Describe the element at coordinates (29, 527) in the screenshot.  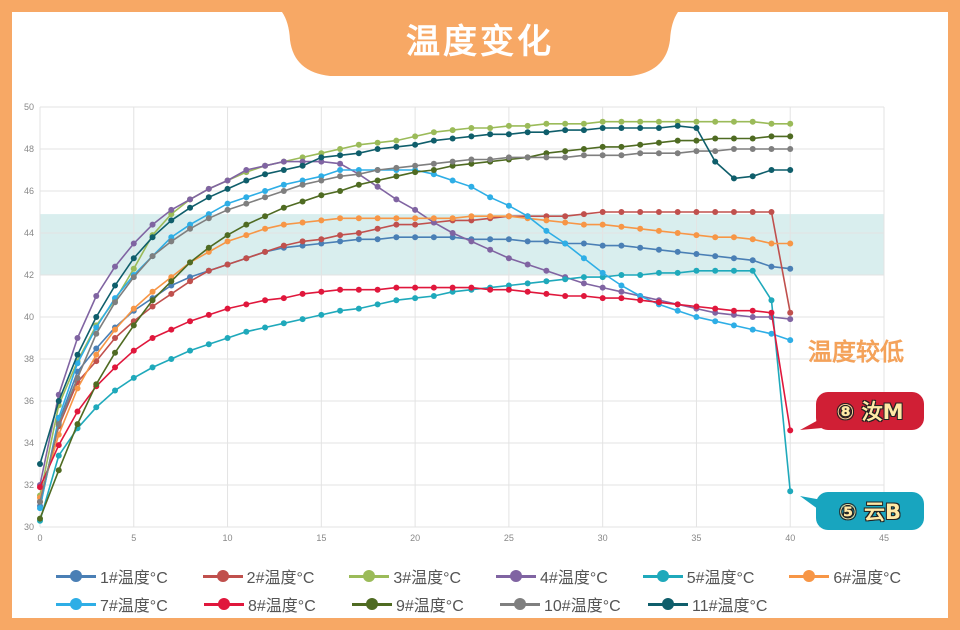
I see `y-tick-label: 30` at that location.